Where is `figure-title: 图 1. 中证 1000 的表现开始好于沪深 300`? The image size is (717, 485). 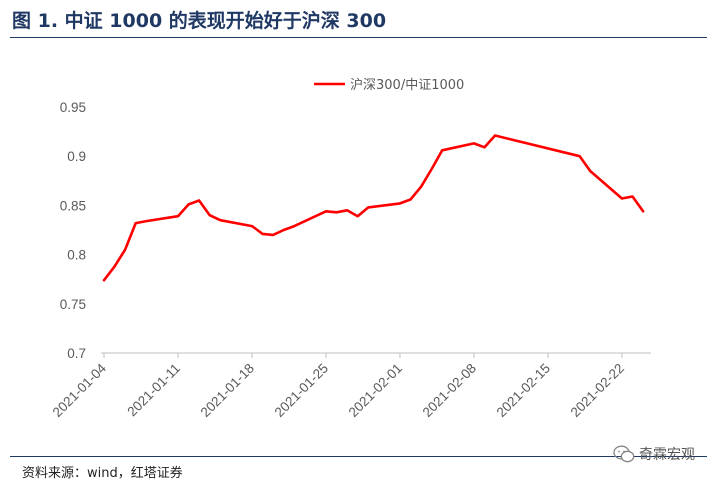 figure-title: 图 1. 中证 1000 的表现开始好于沪深 300 is located at coordinates (199, 21).